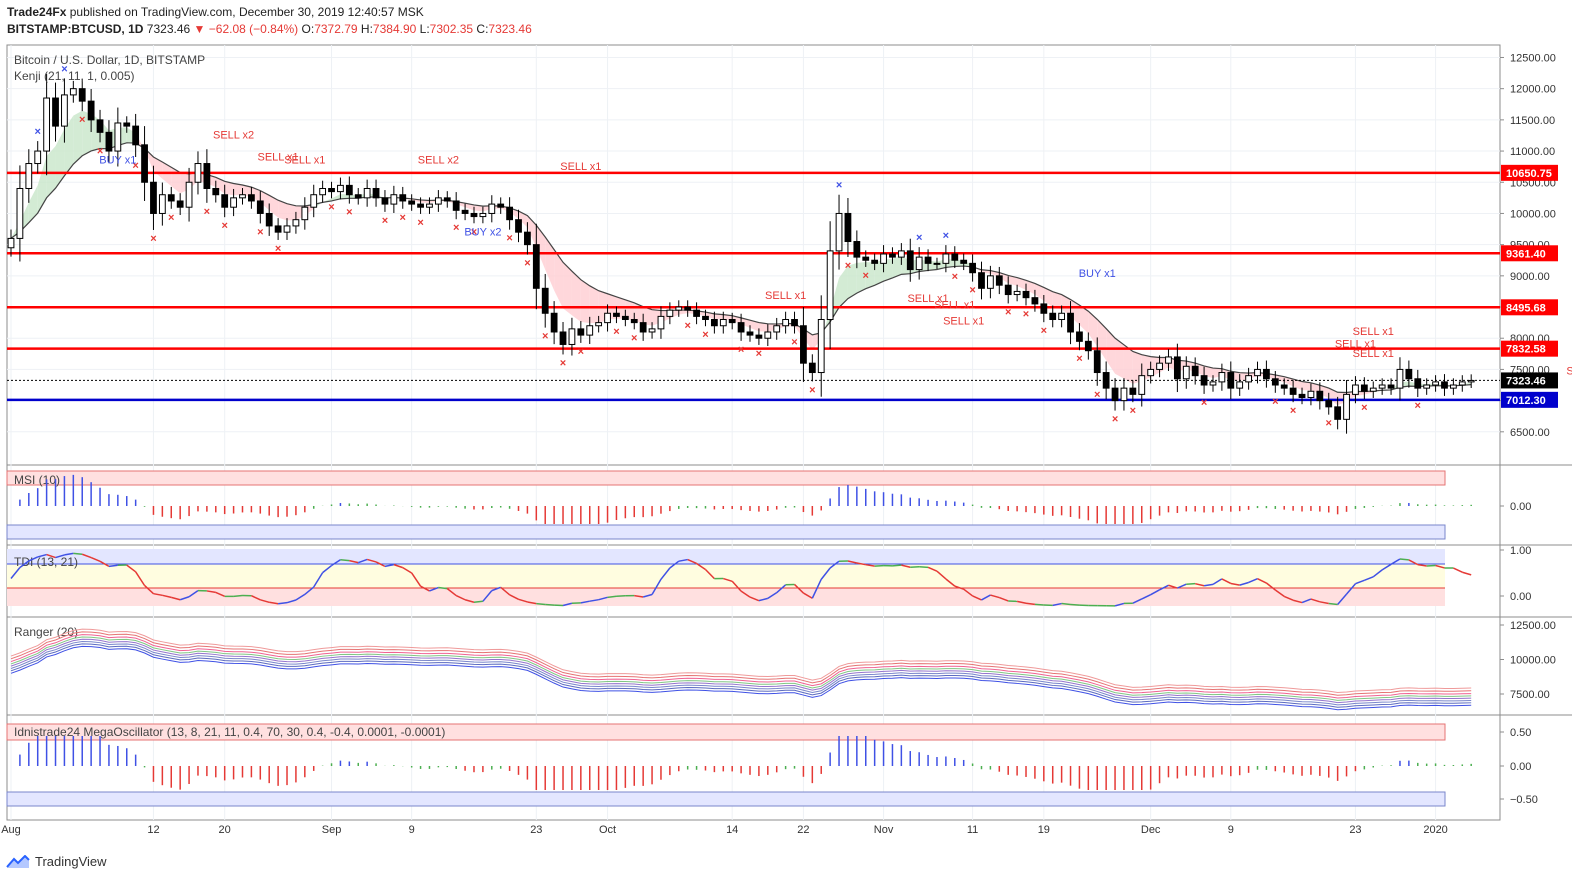  What do you see at coordinates (199, 29) in the screenshot?
I see `down-arrow-icon: ▼` at bounding box center [199, 29].